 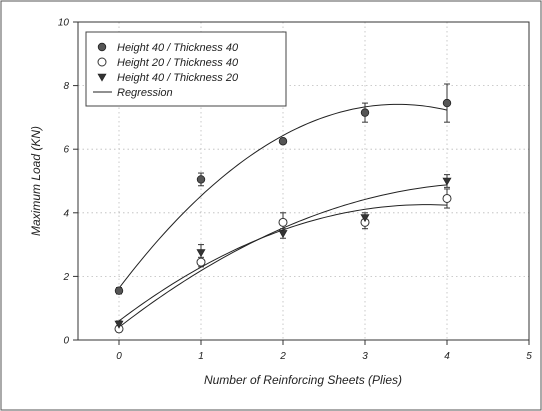 I want to click on x-tick-label: 4, so click(x=447, y=356).